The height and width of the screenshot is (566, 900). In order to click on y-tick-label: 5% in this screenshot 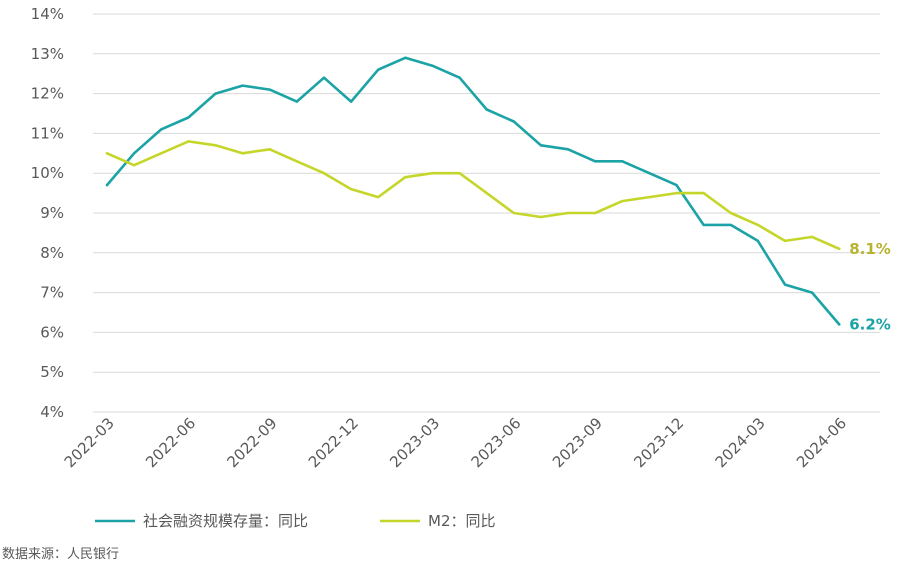, I will do `click(52, 372)`.